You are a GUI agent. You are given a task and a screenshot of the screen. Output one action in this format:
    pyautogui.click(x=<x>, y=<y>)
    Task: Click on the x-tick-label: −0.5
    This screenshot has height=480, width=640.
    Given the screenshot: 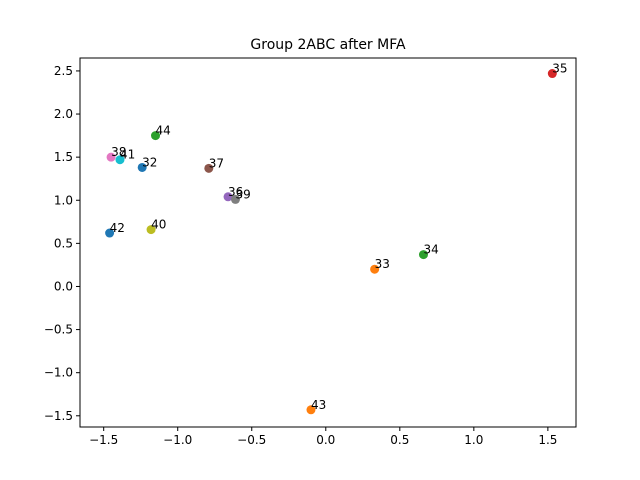 What is the action you would take?
    pyautogui.click(x=251, y=440)
    